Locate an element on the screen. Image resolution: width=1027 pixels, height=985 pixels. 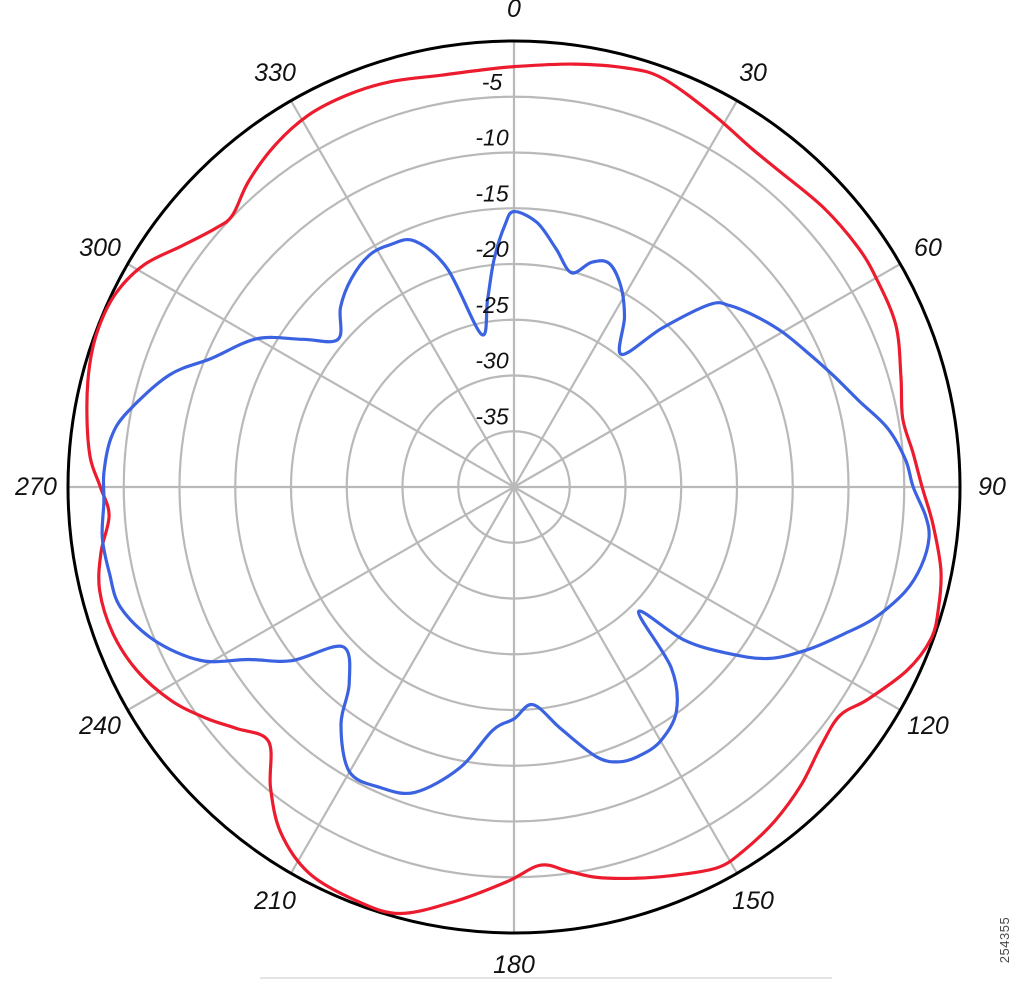
angle-label-330: 330 is located at coordinates (275, 73).